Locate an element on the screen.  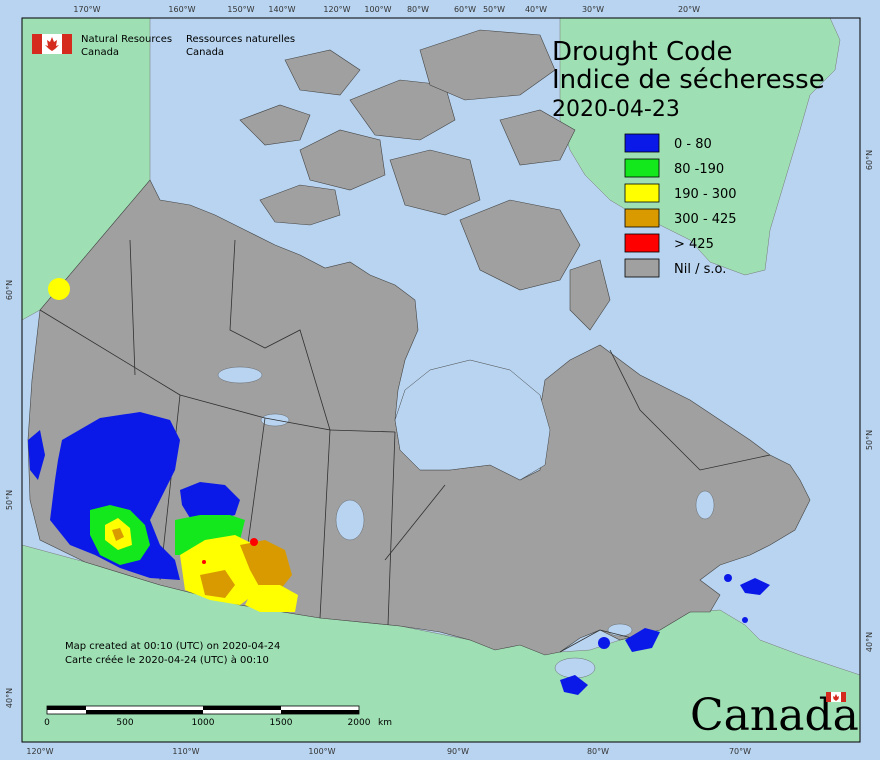
scale-tick-1: 500 is located at coordinates (124, 723).